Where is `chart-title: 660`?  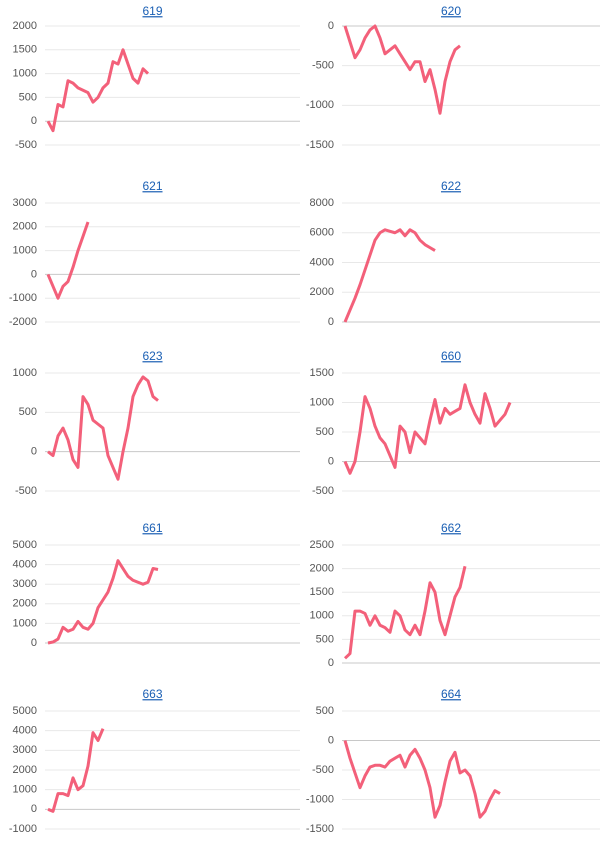
chart-title: 660 is located at coordinates (451, 356).